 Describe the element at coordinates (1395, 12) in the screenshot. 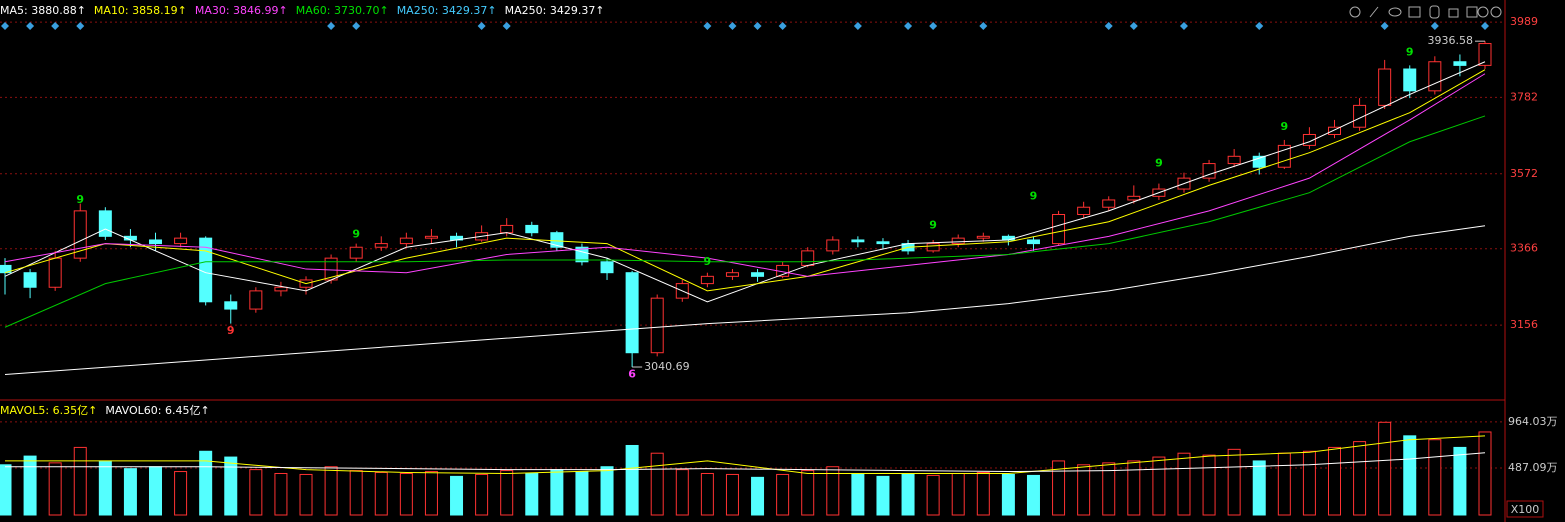

I see `view-icon` at that location.